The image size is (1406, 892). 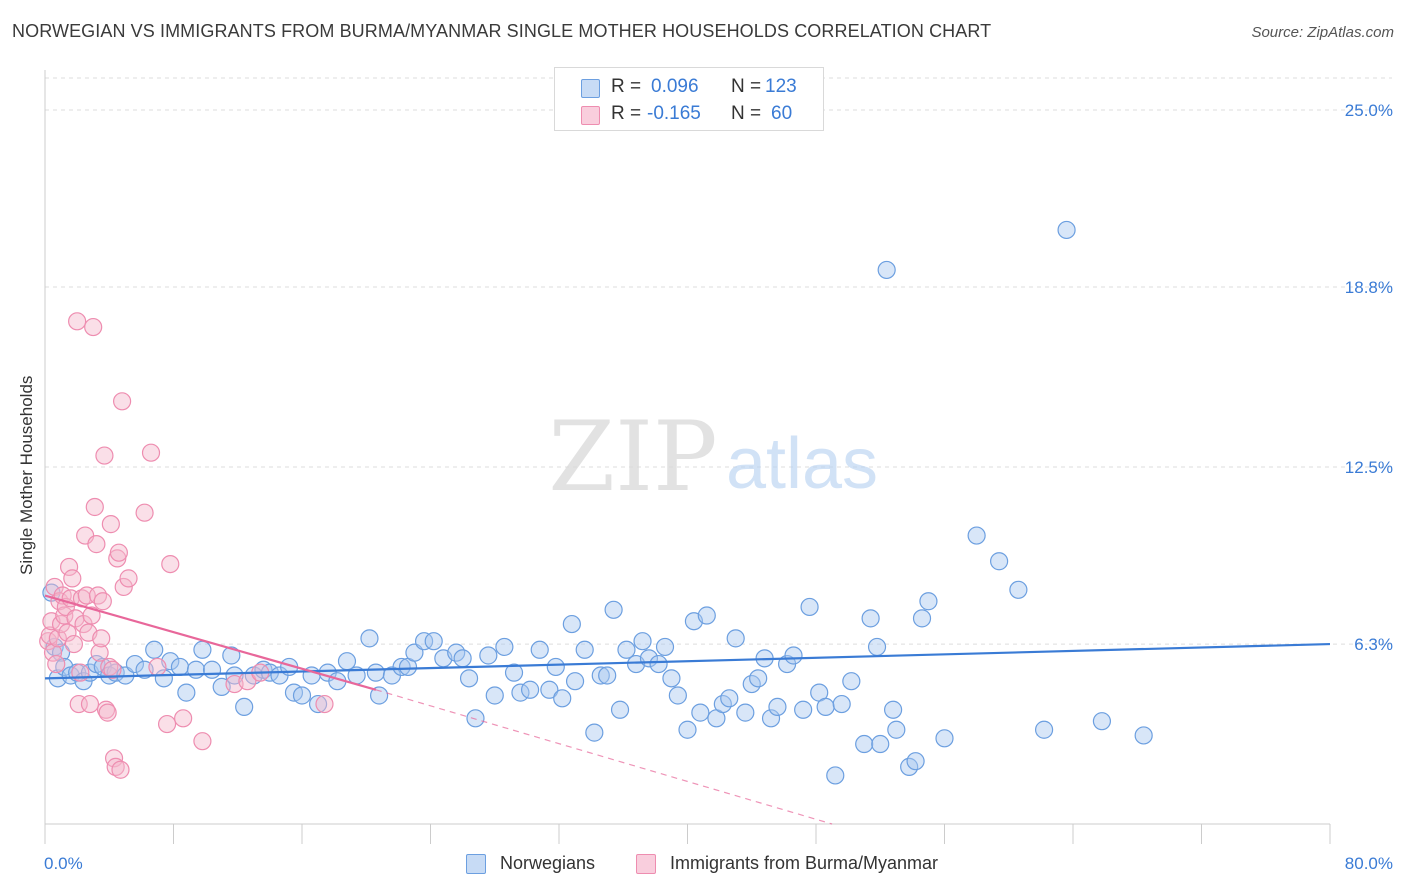 I want to click on x-tick-label: 80.0%, so click(x=1369, y=863).